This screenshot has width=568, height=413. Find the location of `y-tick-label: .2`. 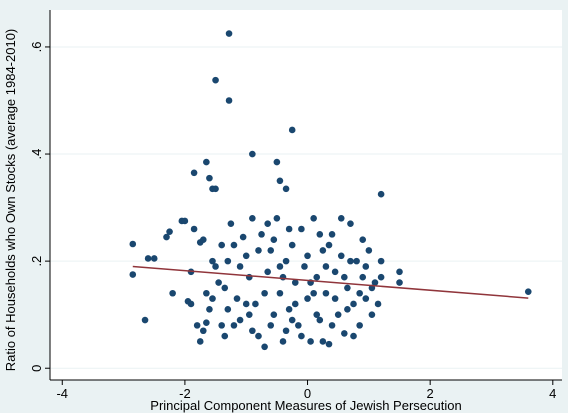

y-tick-label: .2 is located at coordinates (36, 261).